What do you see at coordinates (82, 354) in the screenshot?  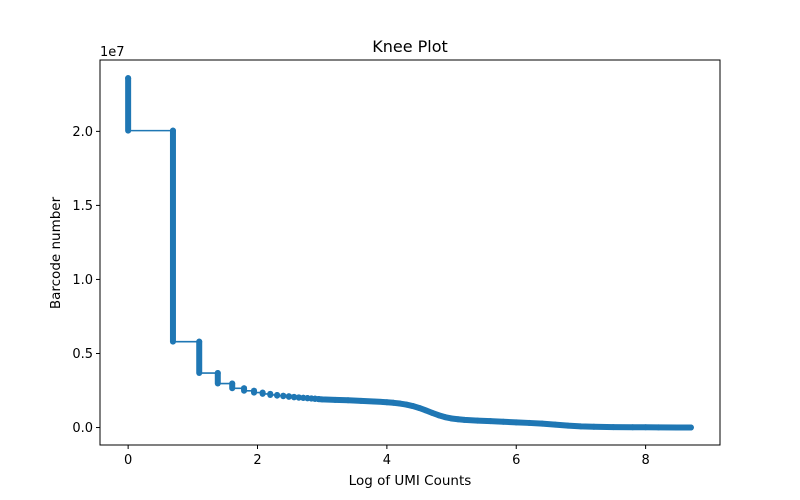 I see `y-tick-label: 0.5` at bounding box center [82, 354].